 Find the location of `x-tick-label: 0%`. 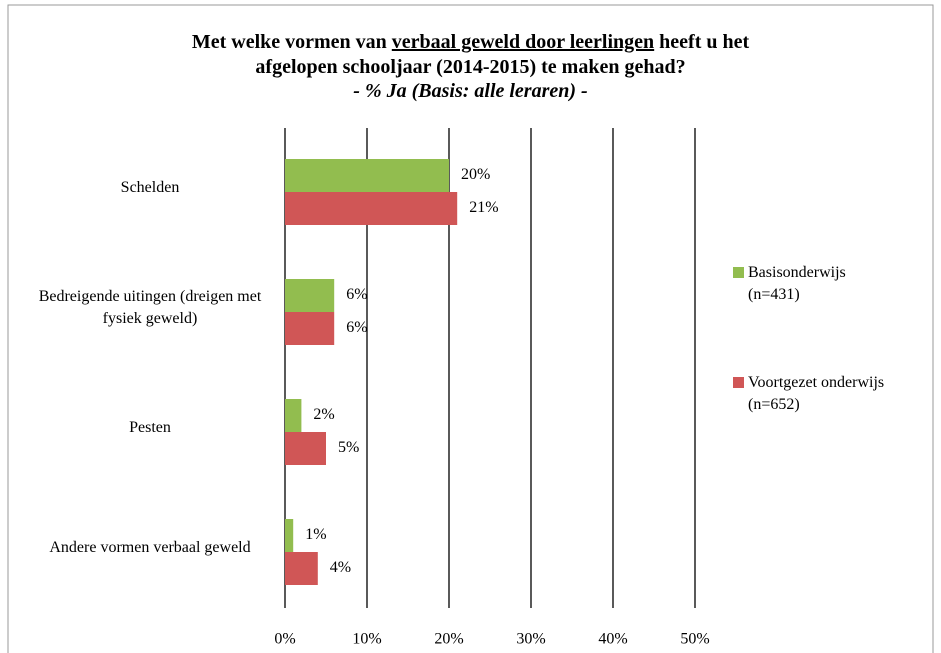

x-tick-label: 0% is located at coordinates (284, 639).